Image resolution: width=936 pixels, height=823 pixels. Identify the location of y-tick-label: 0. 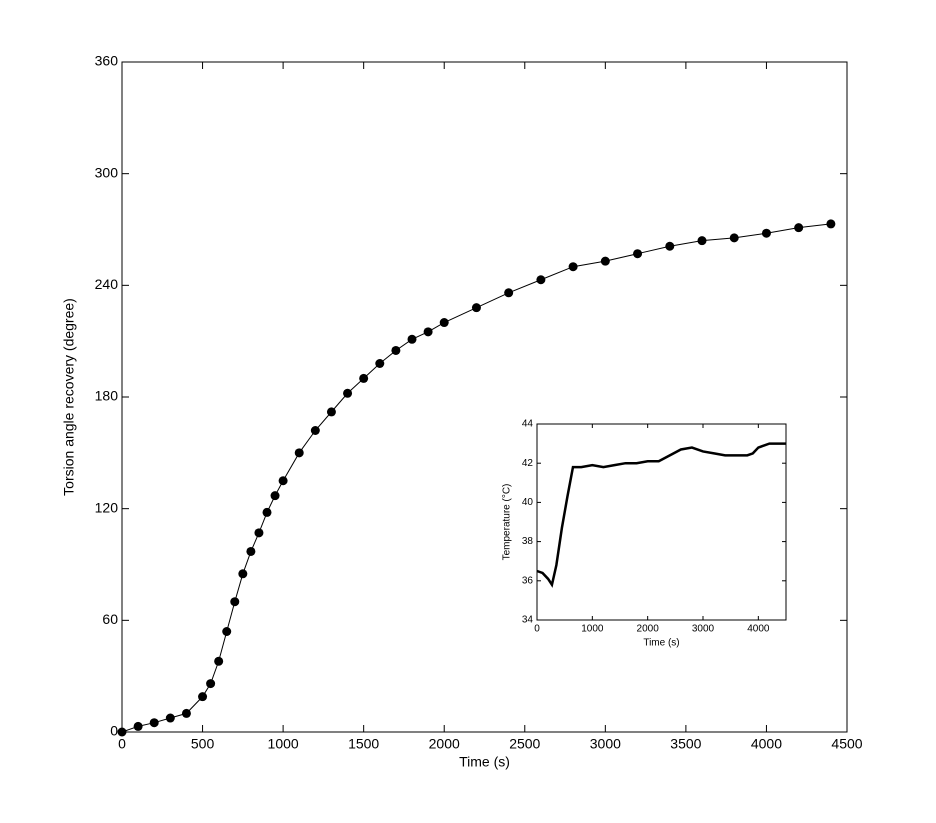
(114, 731).